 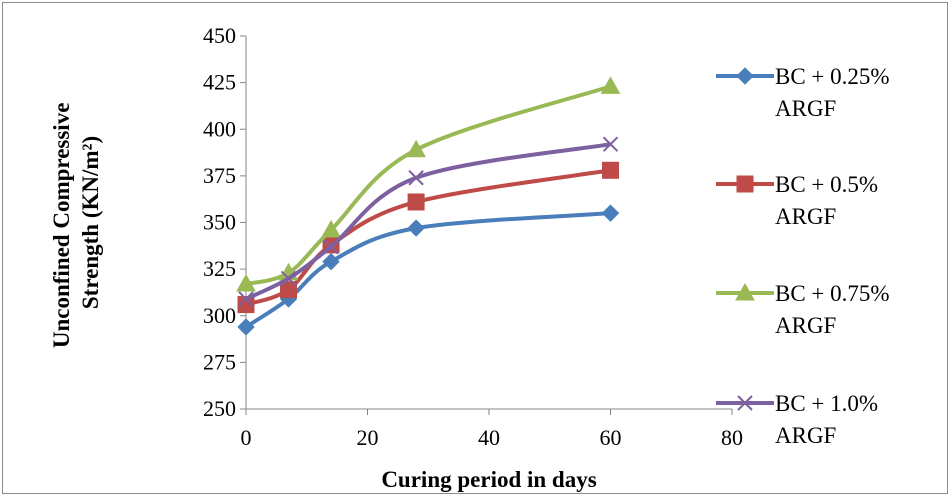 I want to click on y-tick-label: 425, so click(x=219, y=82).